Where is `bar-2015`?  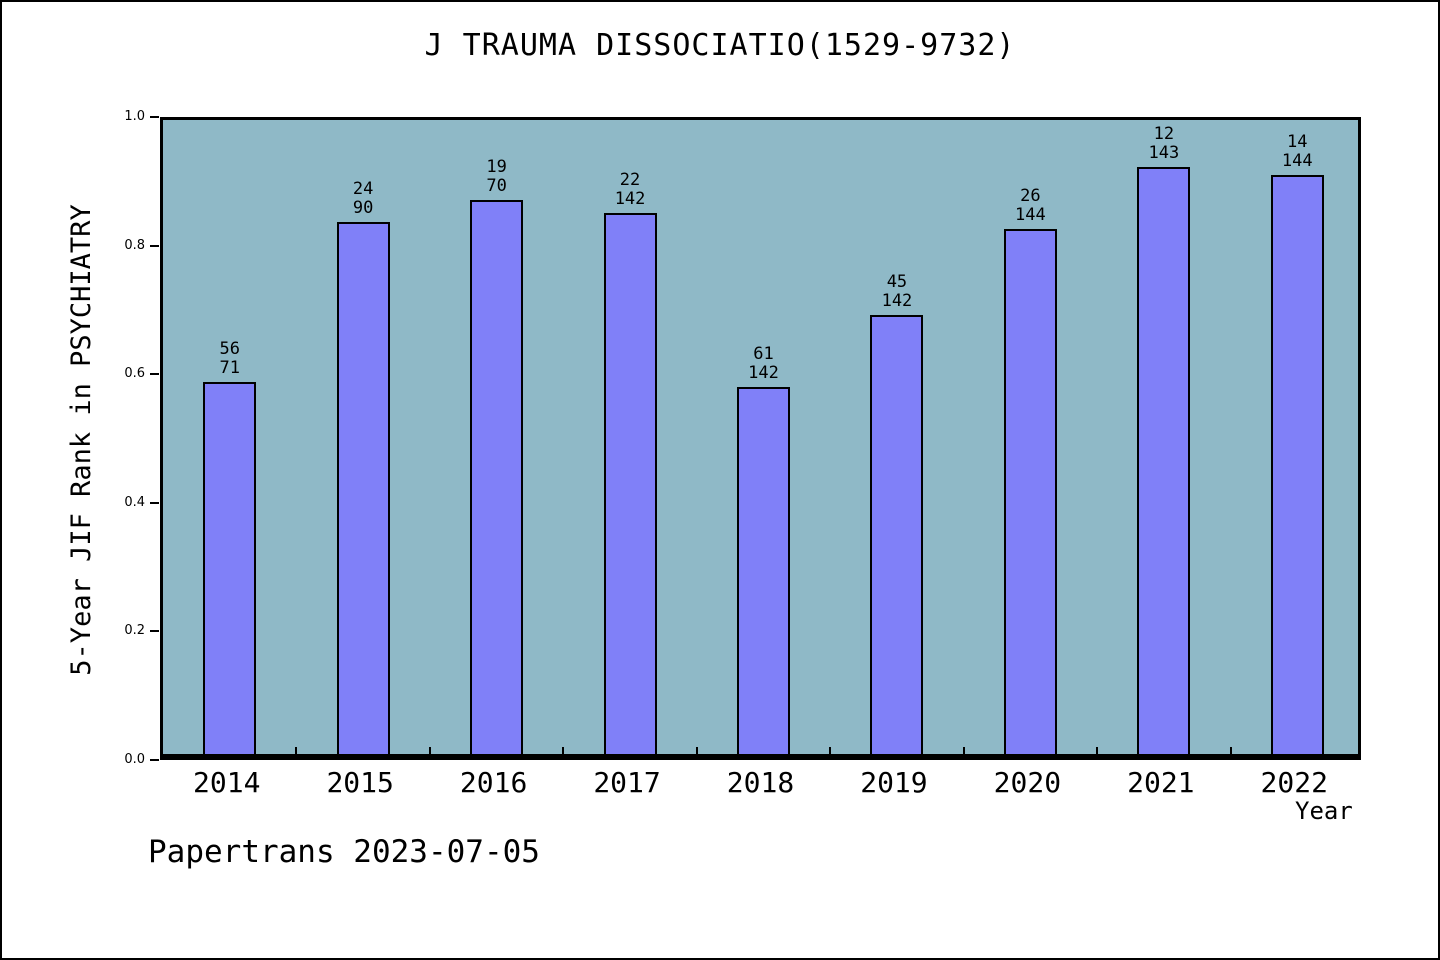
bar-2015 is located at coordinates (363, 488).